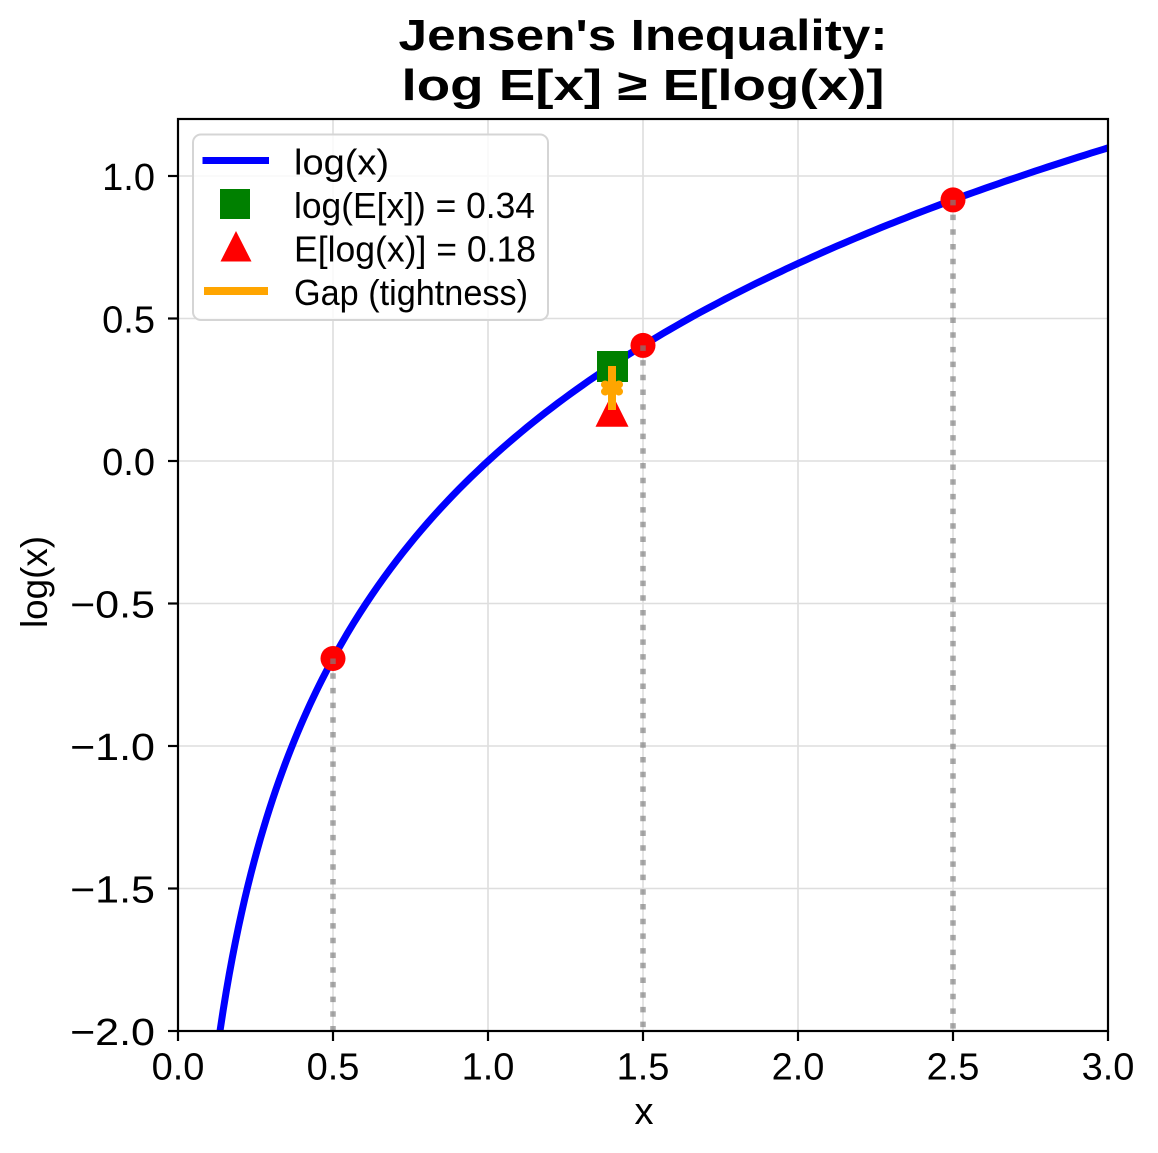 This screenshot has height=1153, width=1158. I want to click on svg-text: log(E[x]) = 0.34, so click(414, 205).